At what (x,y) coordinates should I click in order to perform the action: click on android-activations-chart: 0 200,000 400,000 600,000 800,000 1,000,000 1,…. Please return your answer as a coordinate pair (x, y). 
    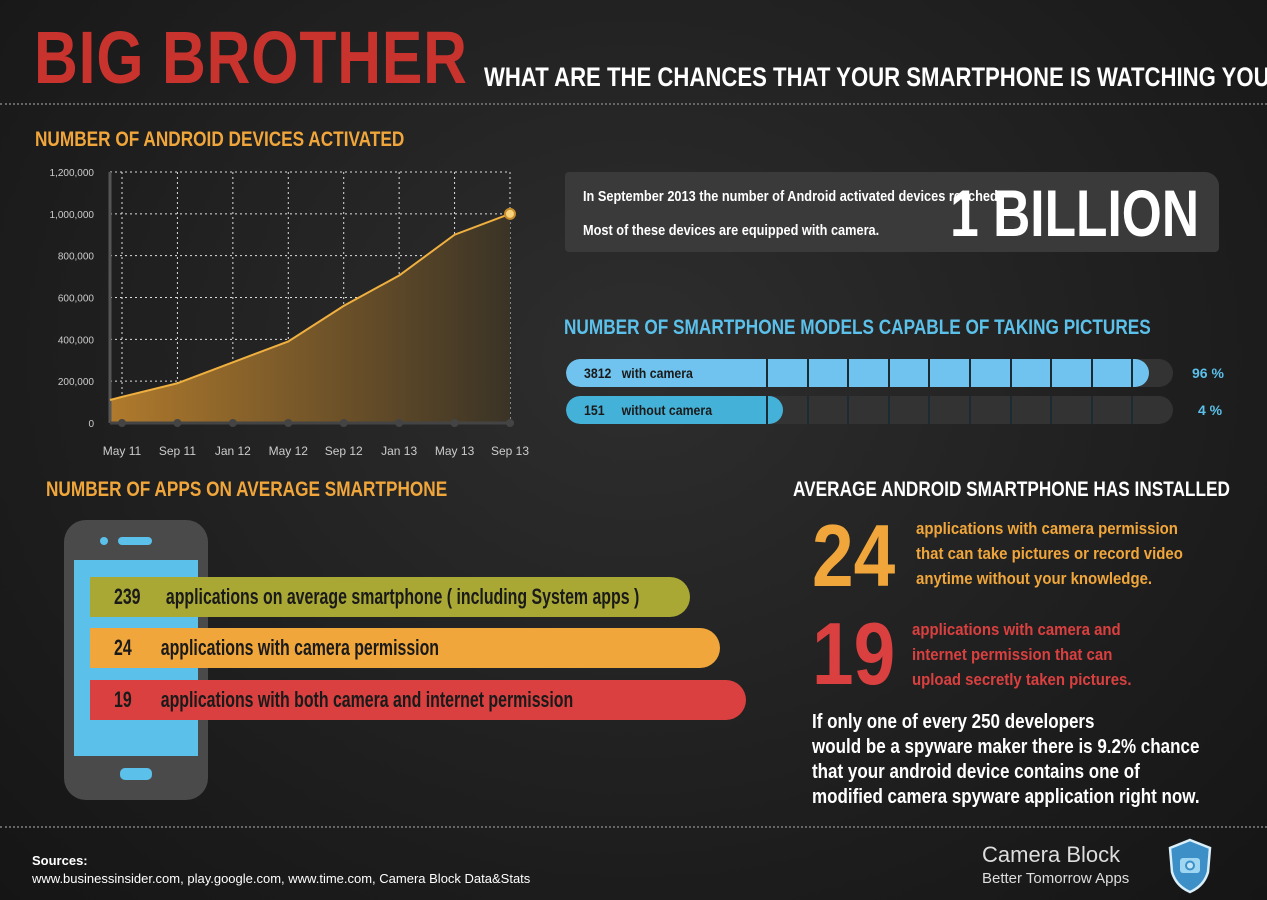
    Looking at the image, I should click on (290, 313).